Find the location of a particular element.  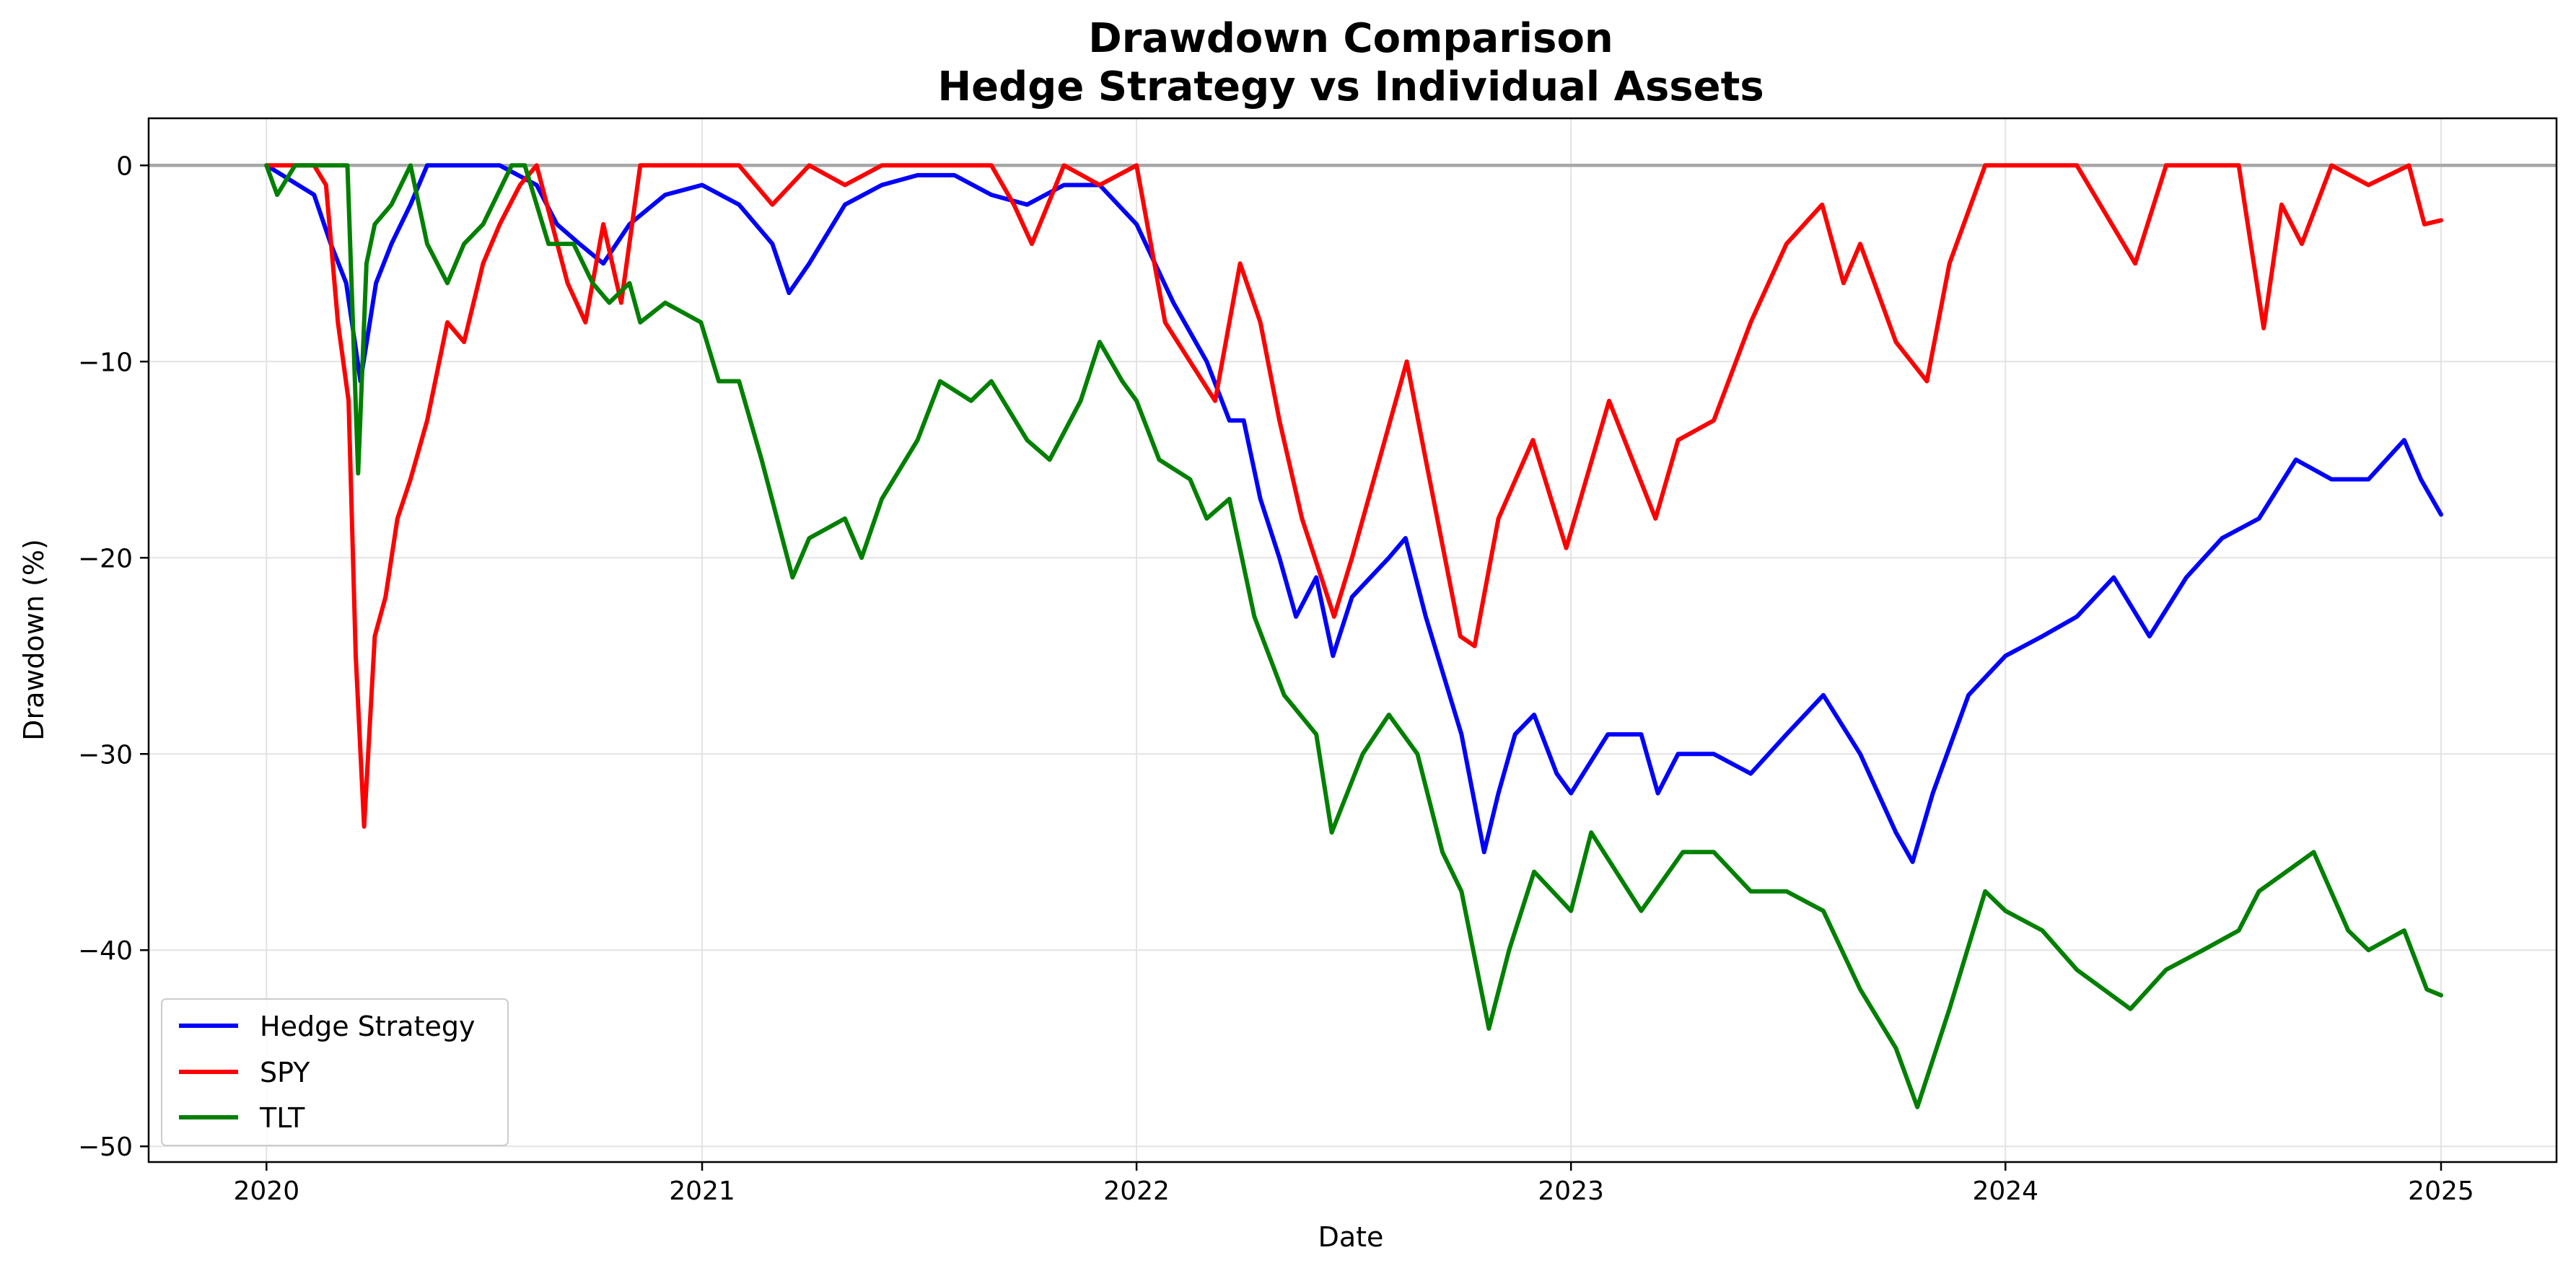

legend: Hedge Strategy SPY TLT is located at coordinates (335, 1072).